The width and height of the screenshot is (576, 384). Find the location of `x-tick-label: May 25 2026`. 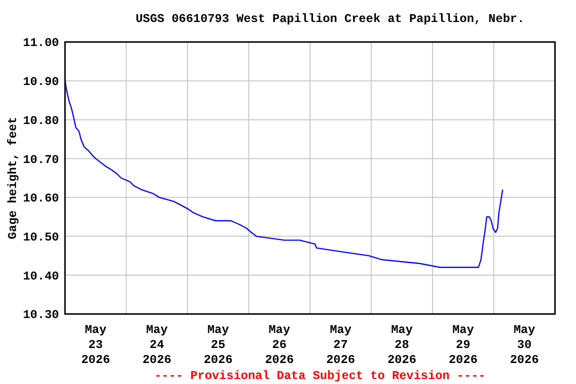

x-tick-label: May 25 2026 is located at coordinates (218, 345).